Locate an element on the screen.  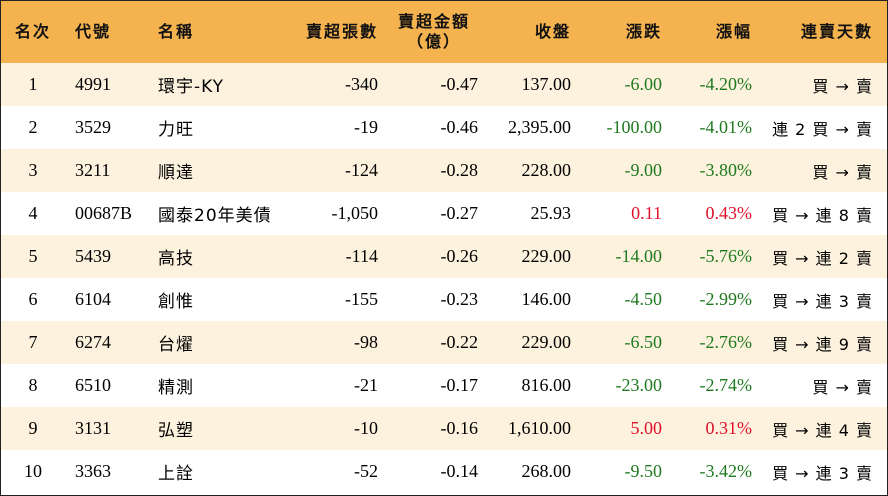
stock-name-cell: 高技 is located at coordinates (176, 259).